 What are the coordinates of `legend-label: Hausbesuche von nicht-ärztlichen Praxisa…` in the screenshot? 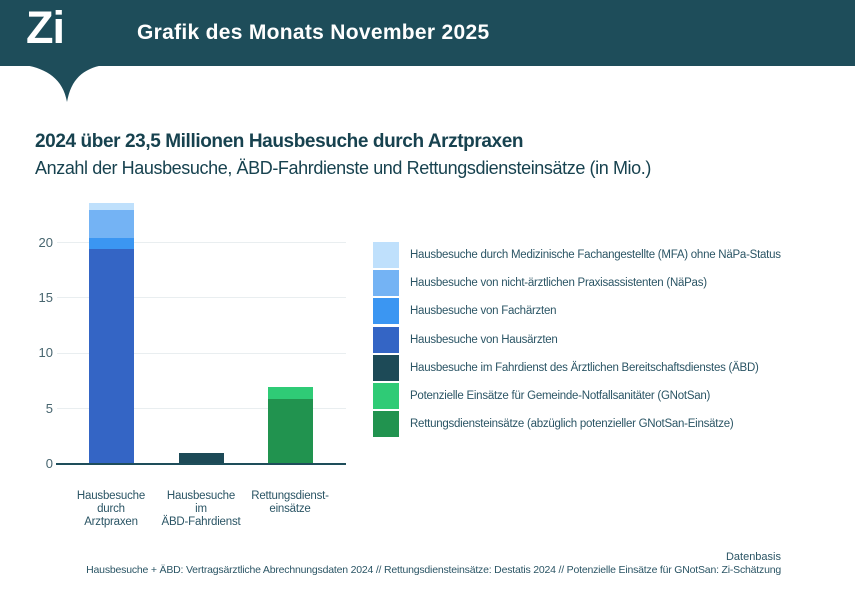 It's located at (558, 283).